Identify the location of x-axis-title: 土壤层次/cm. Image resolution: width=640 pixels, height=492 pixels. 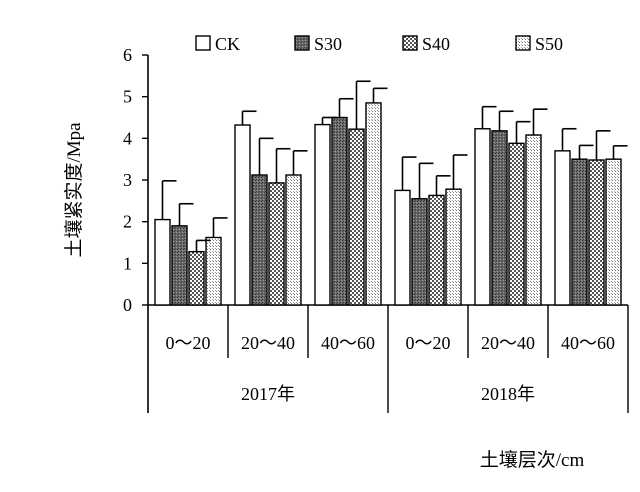
(532, 460).